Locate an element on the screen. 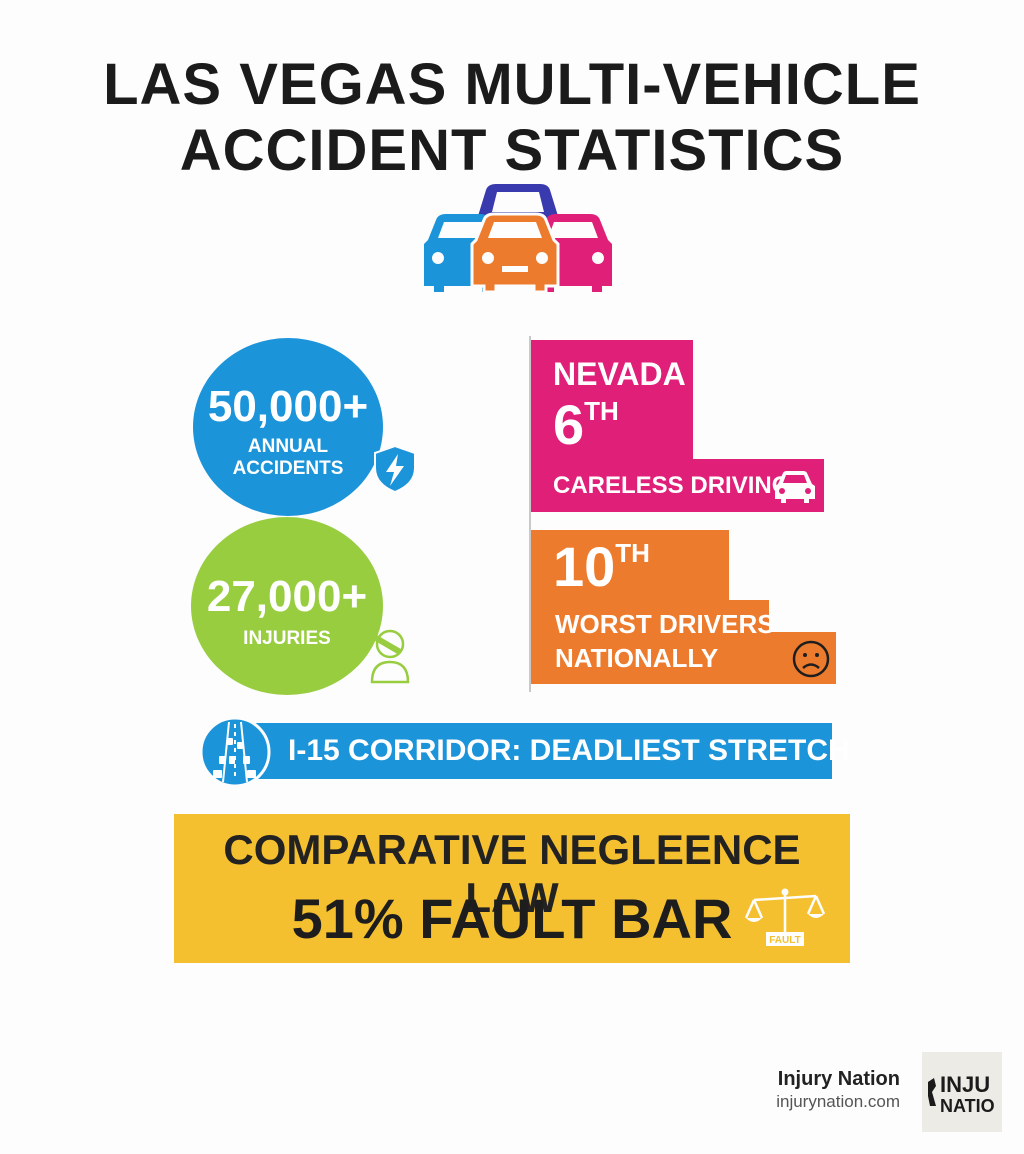 Image resolution: width=1024 pixels, height=1154 pixels. comparative-negligence-panel is located at coordinates (512, 888).